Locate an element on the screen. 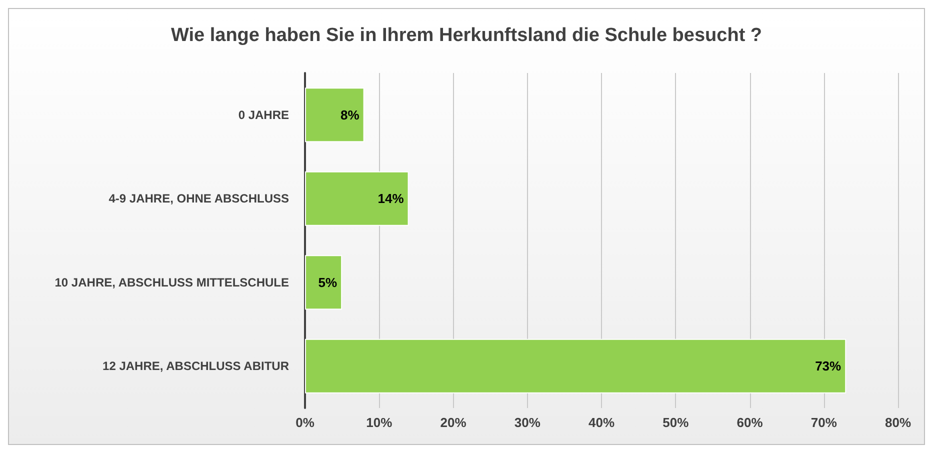 The image size is (933, 453). y-tick-label: 12 JAHRE, ABSCHLUSS ABITUR is located at coordinates (196, 366).